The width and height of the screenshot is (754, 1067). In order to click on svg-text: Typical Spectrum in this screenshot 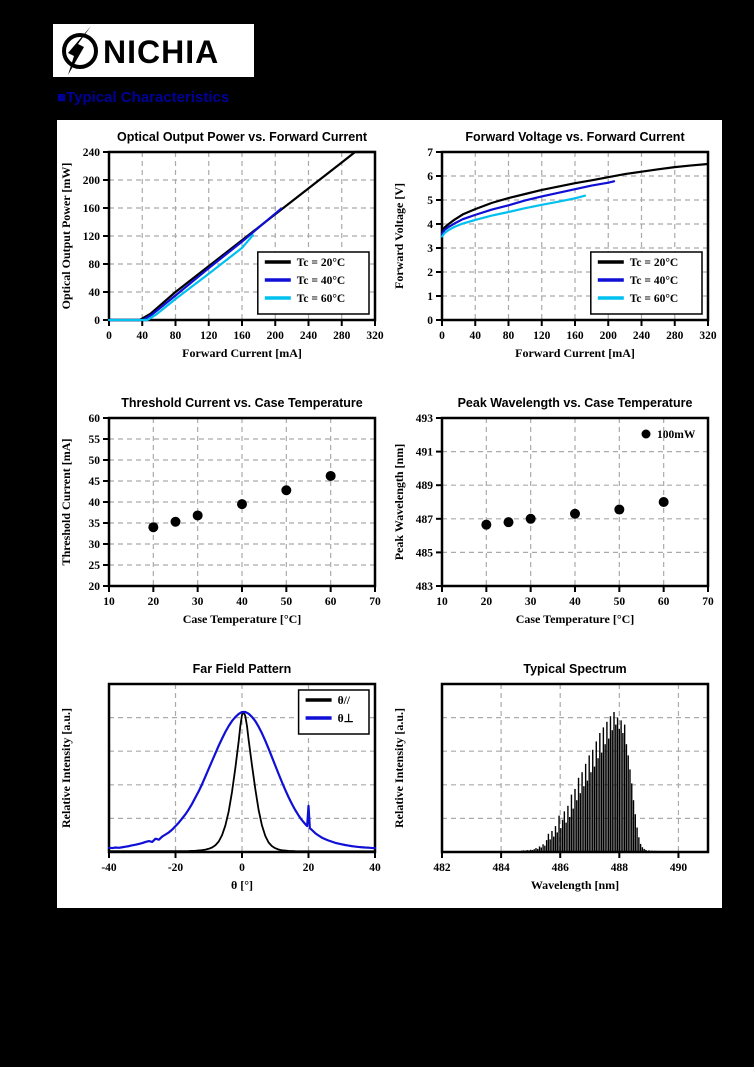, I will do `click(574, 669)`.